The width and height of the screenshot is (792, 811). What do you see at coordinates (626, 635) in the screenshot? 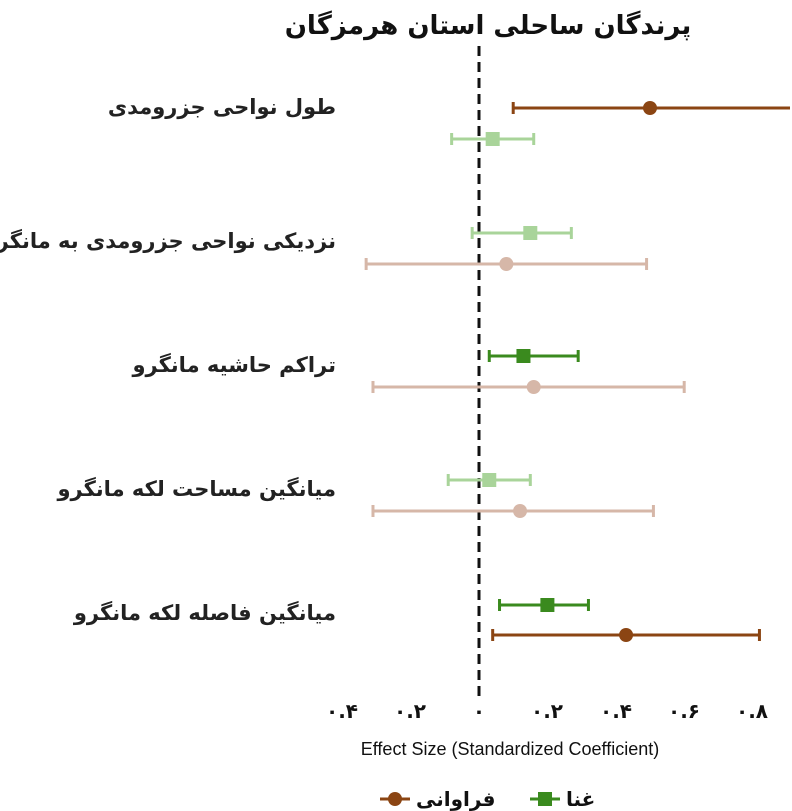
I see `point-estimate-s1-c4` at bounding box center [626, 635].